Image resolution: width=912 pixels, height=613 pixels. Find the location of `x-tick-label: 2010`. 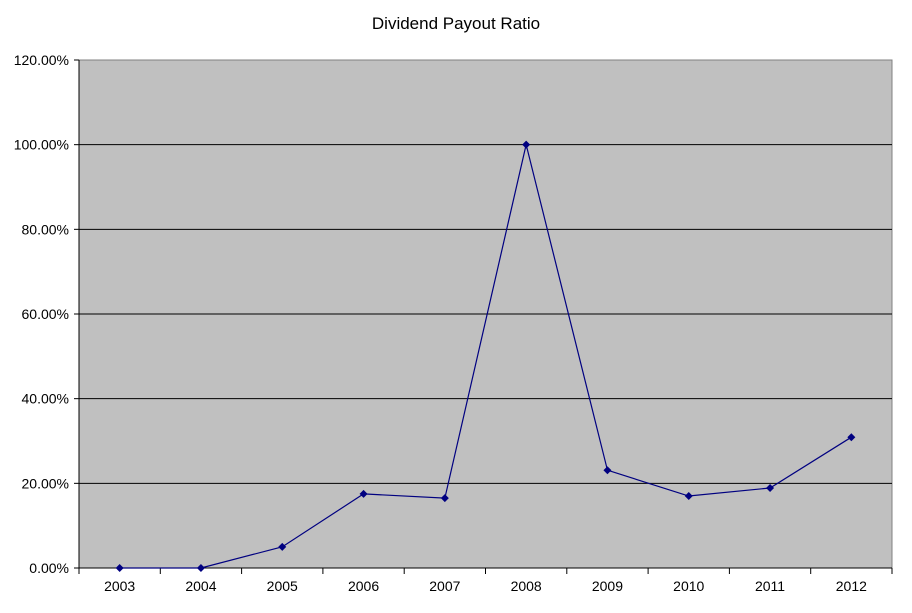

x-tick-label: 2010 is located at coordinates (688, 586).